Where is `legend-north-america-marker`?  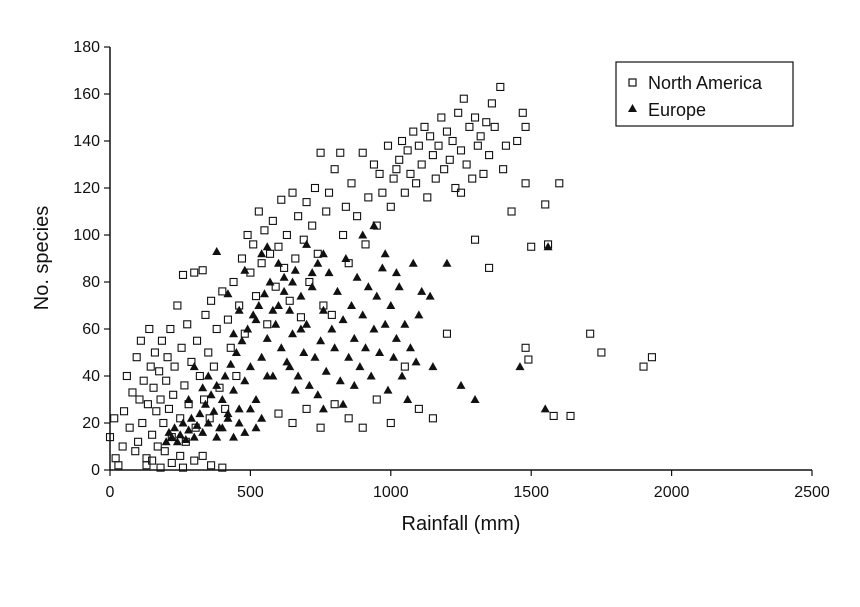
legend-north-america-marker is located at coordinates (632, 82).